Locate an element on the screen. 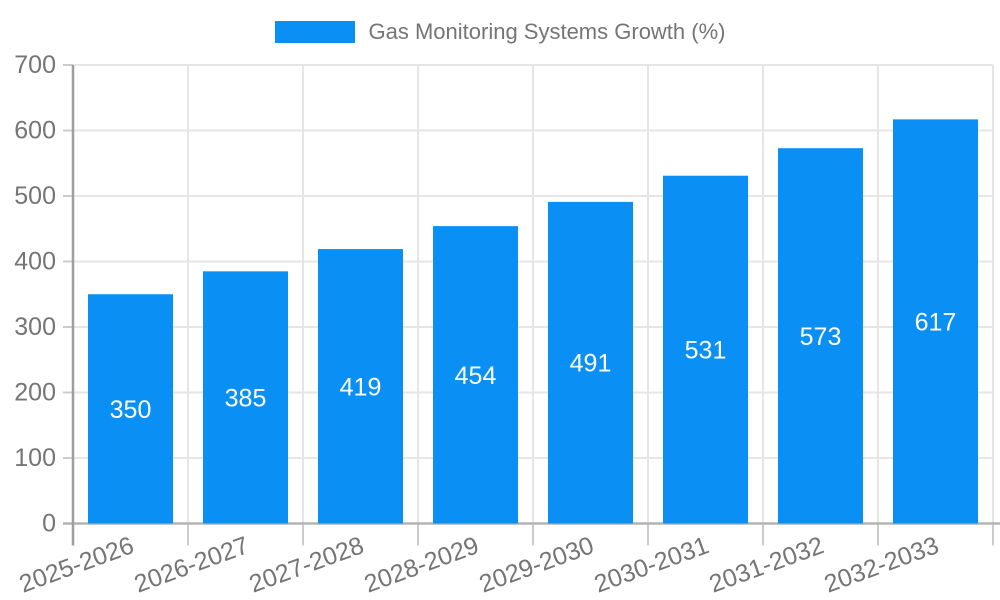 The image size is (1000, 600). x-tick-label: 2030-2031 is located at coordinates (652, 564).